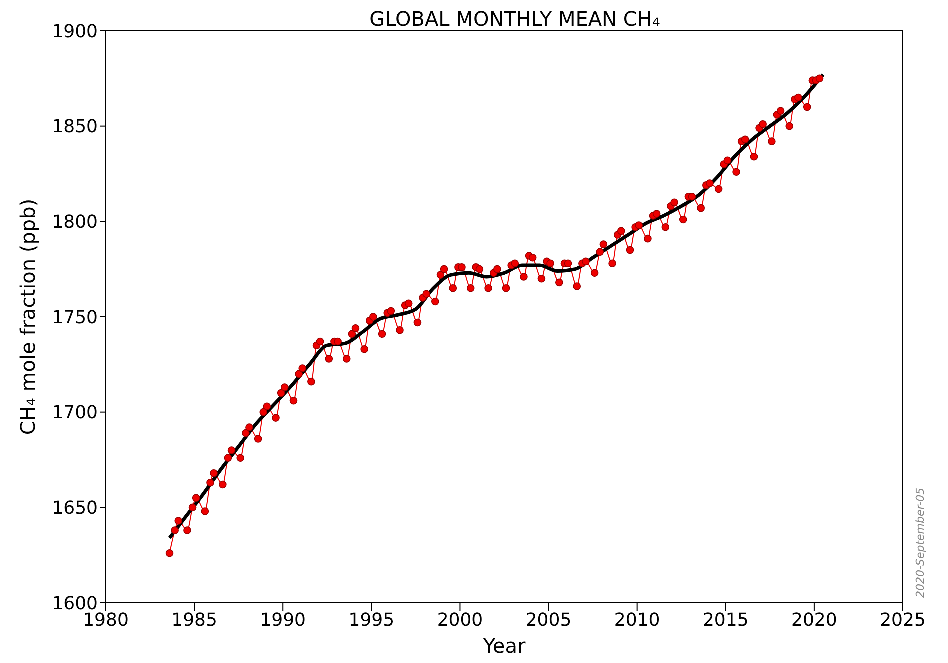 This screenshot has height=663, width=948. I want to click on y-tick-label: 1800, so click(75, 223).